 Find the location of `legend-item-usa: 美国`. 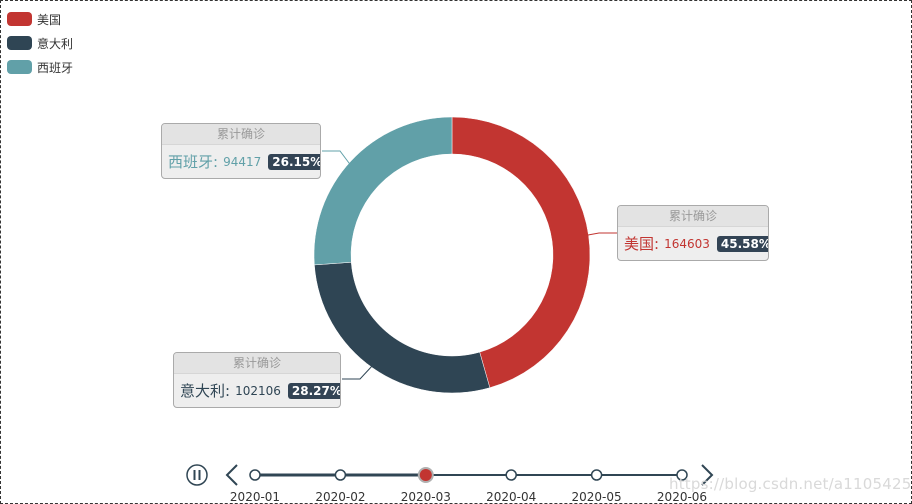

legend-item-usa: 美国 is located at coordinates (40, 19).